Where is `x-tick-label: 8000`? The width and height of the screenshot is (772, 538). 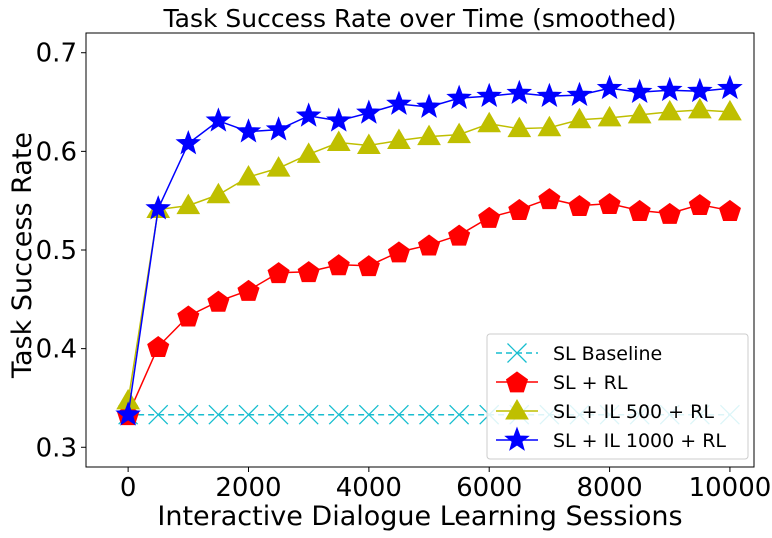 x-tick-label: 8000 is located at coordinates (609, 488).